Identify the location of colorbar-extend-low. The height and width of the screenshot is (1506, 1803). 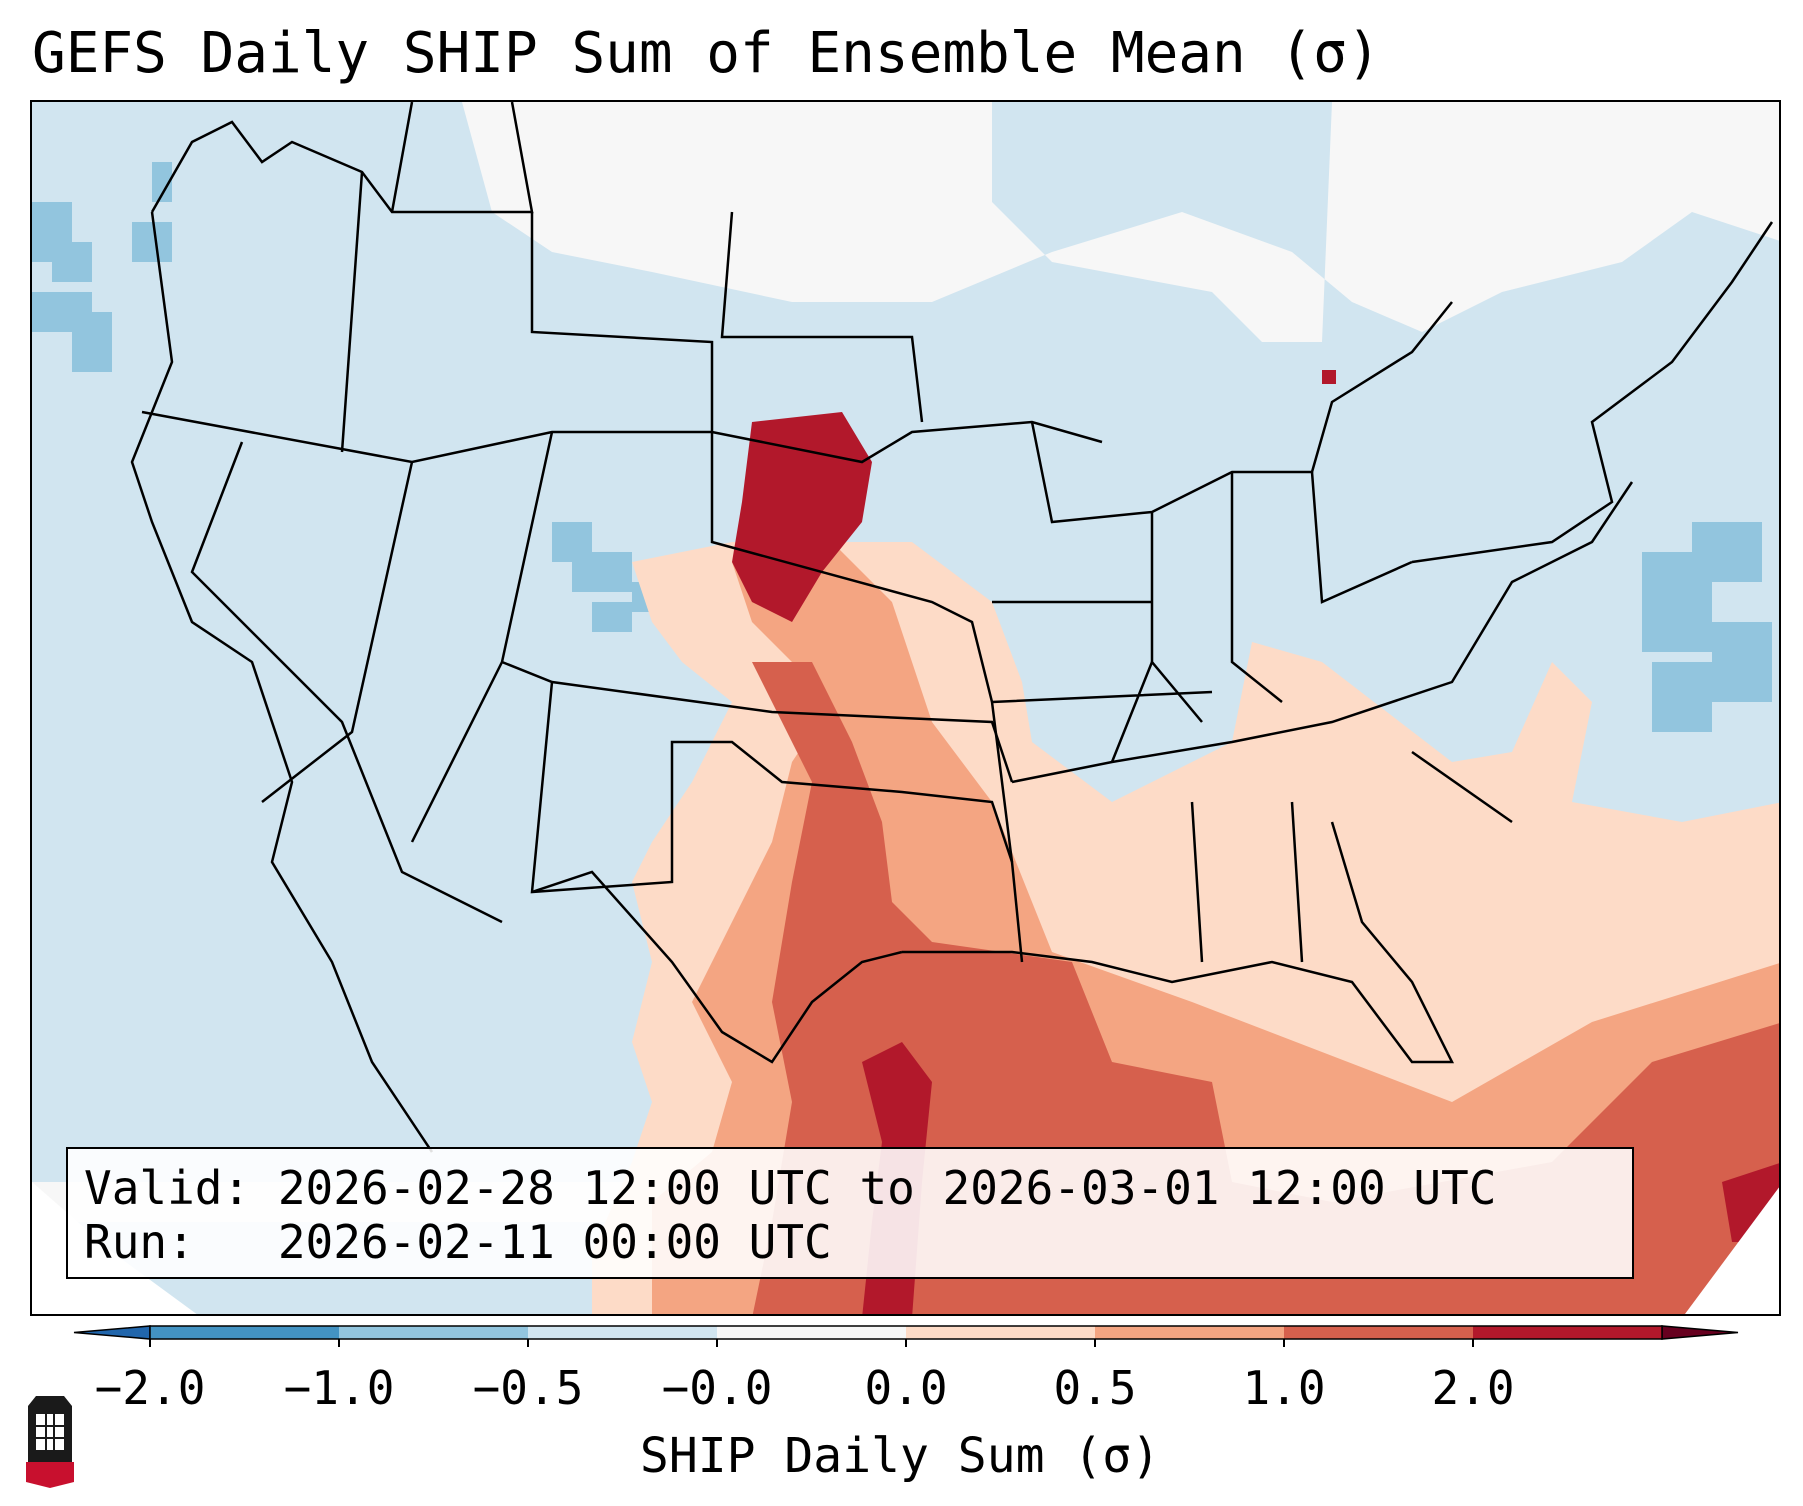
(112, 1332).